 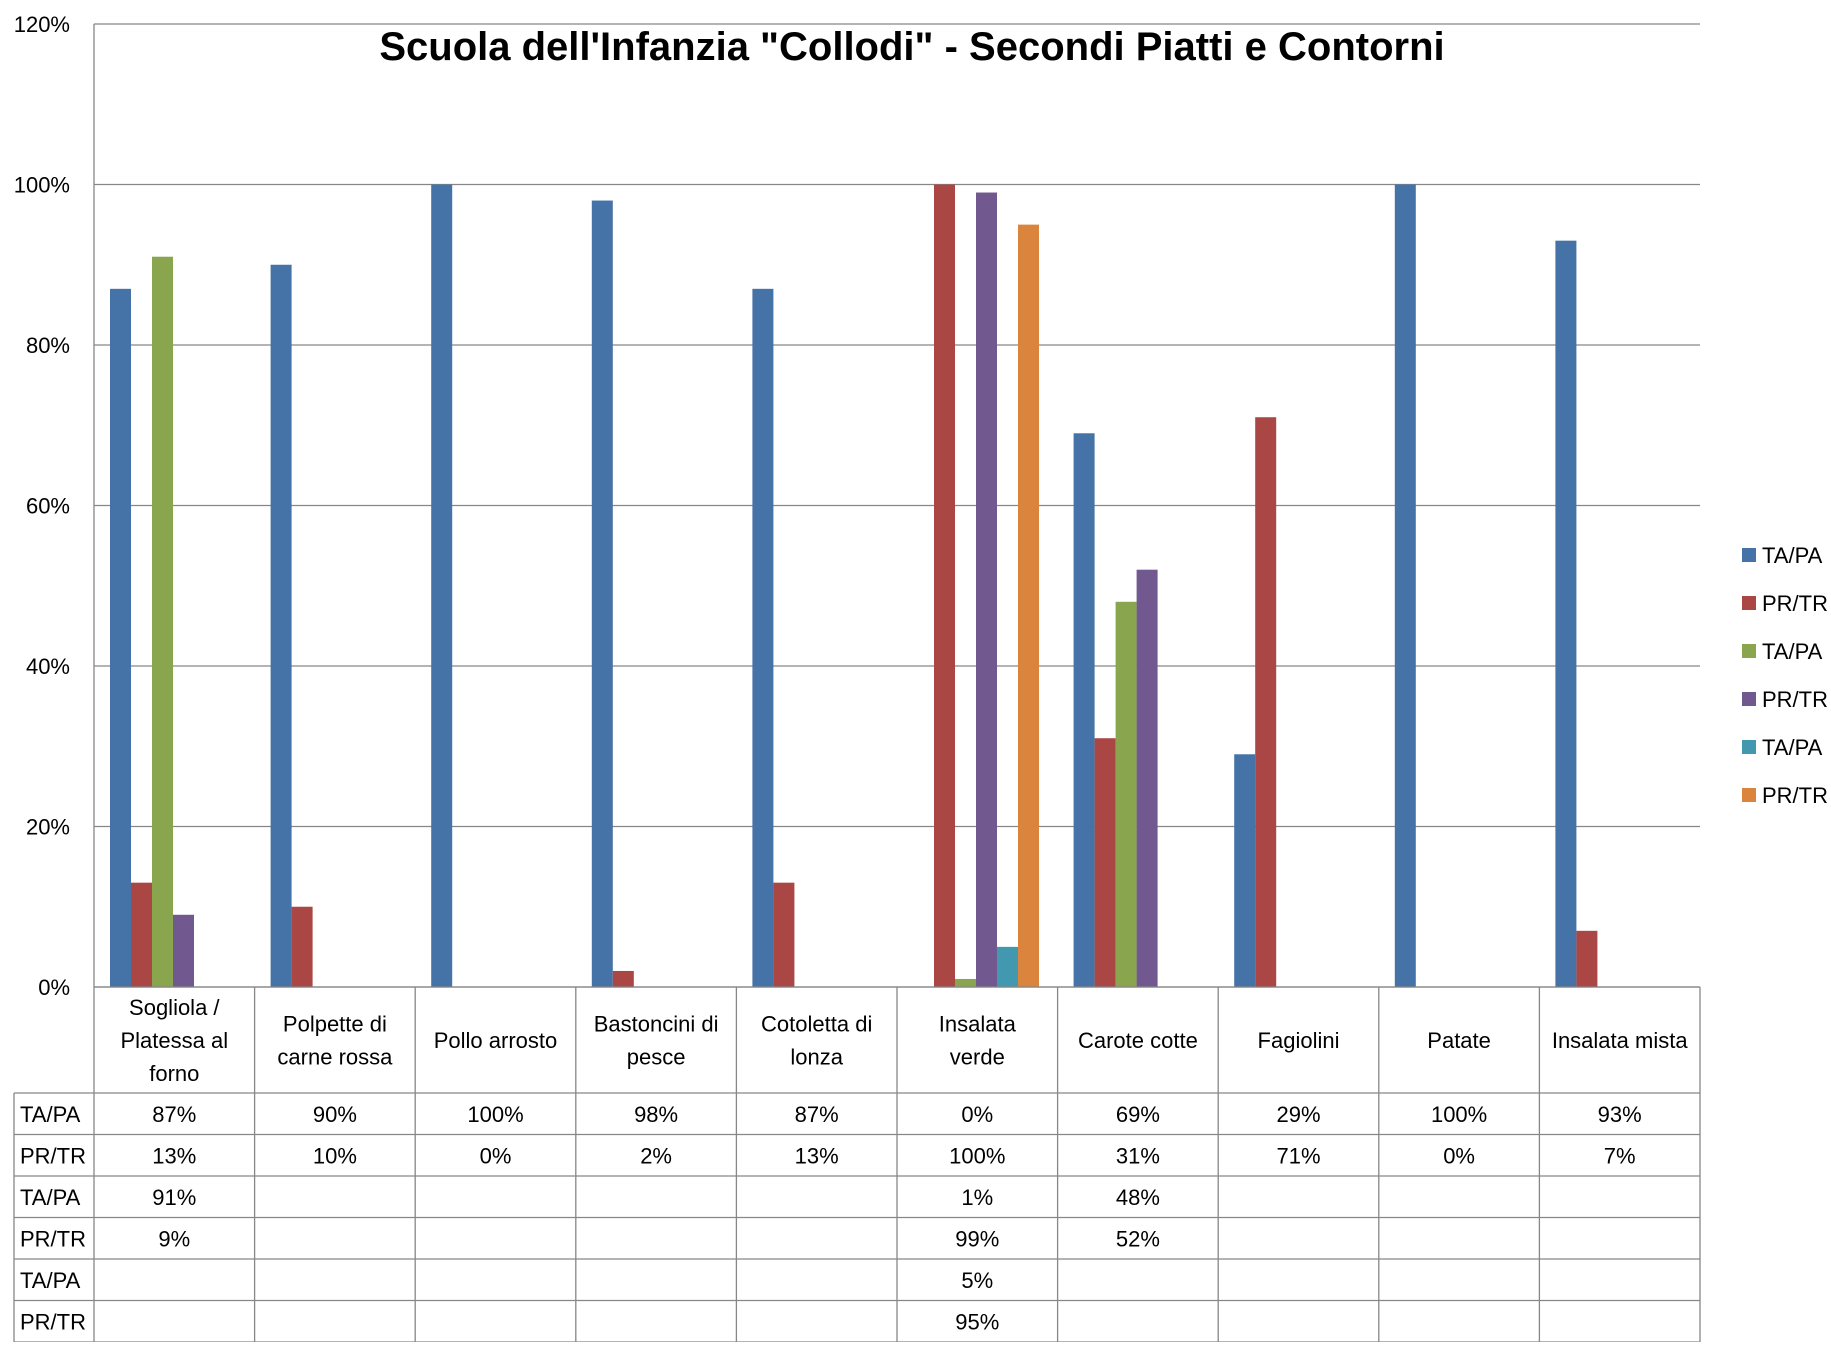 What do you see at coordinates (54, 987) in the screenshot?
I see `y-tick-label: 0%` at bounding box center [54, 987].